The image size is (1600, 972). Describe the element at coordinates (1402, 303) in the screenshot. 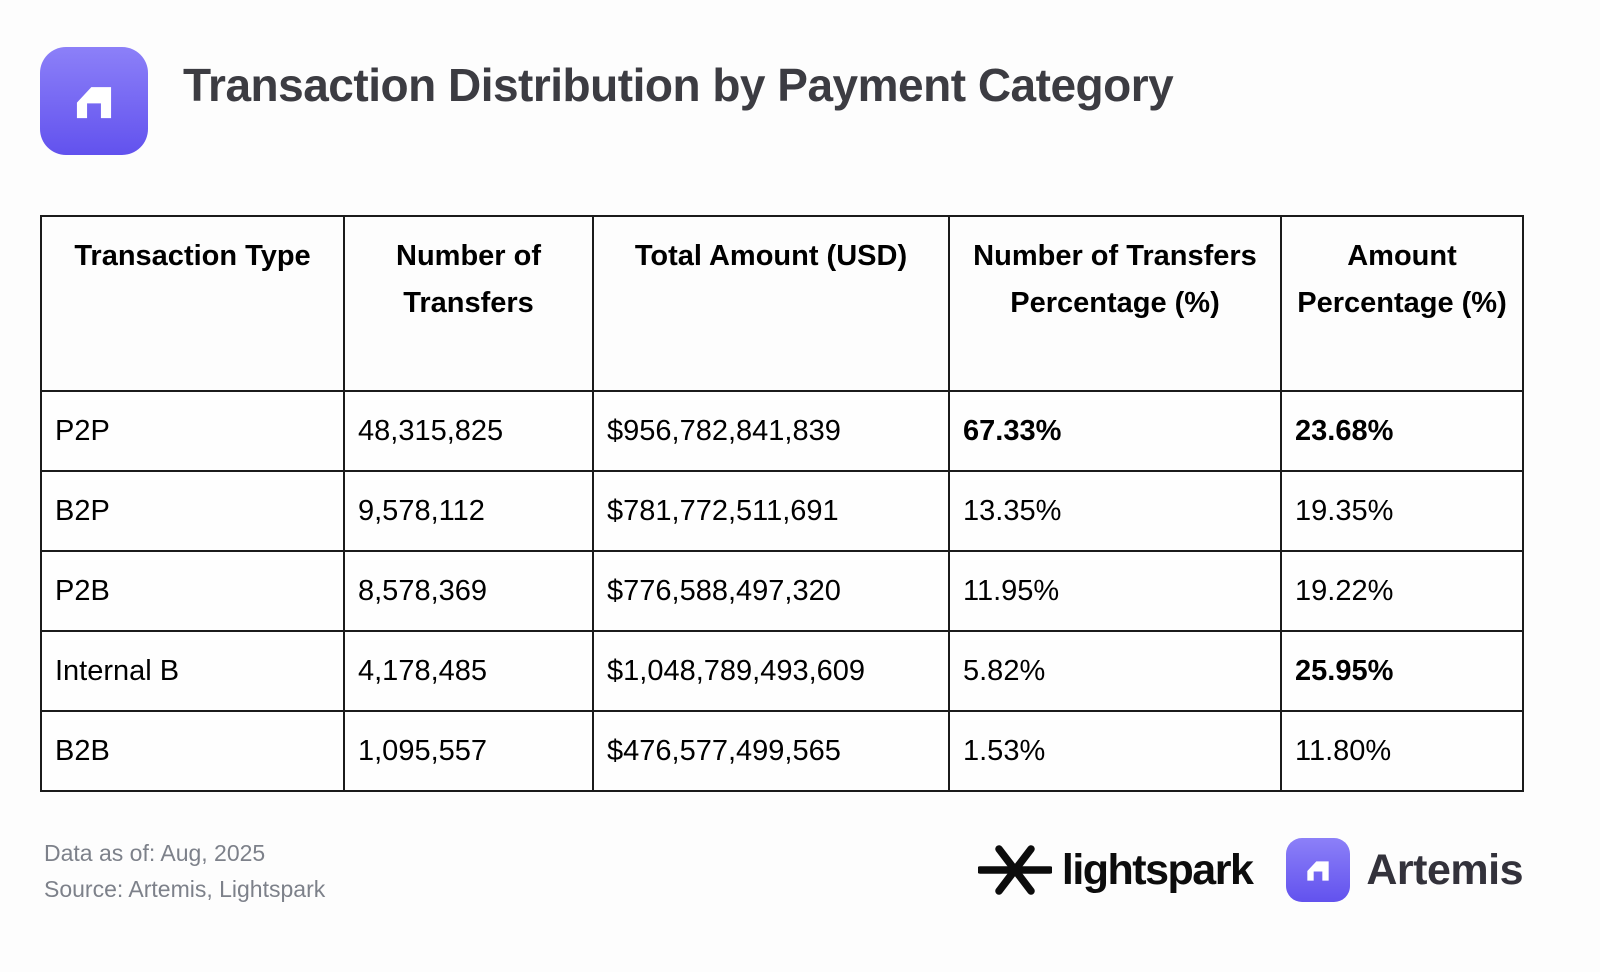

I see `column-header-amount-percentage: Amount Percentage (%)` at that location.